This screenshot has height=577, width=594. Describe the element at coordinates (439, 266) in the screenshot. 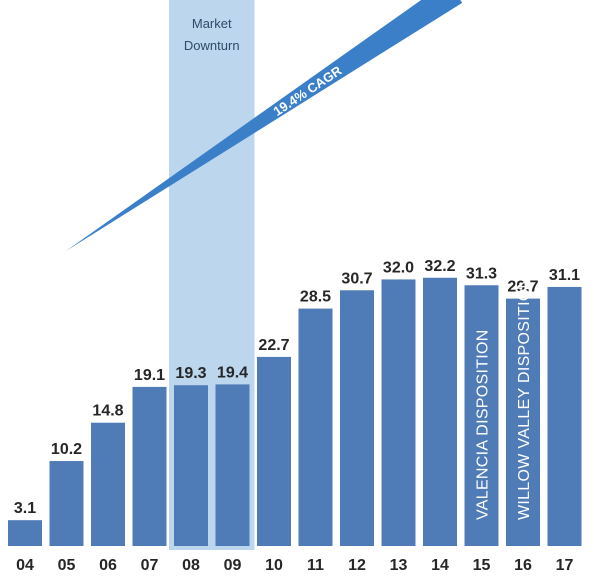

I see `value-label-14: 32.2` at that location.